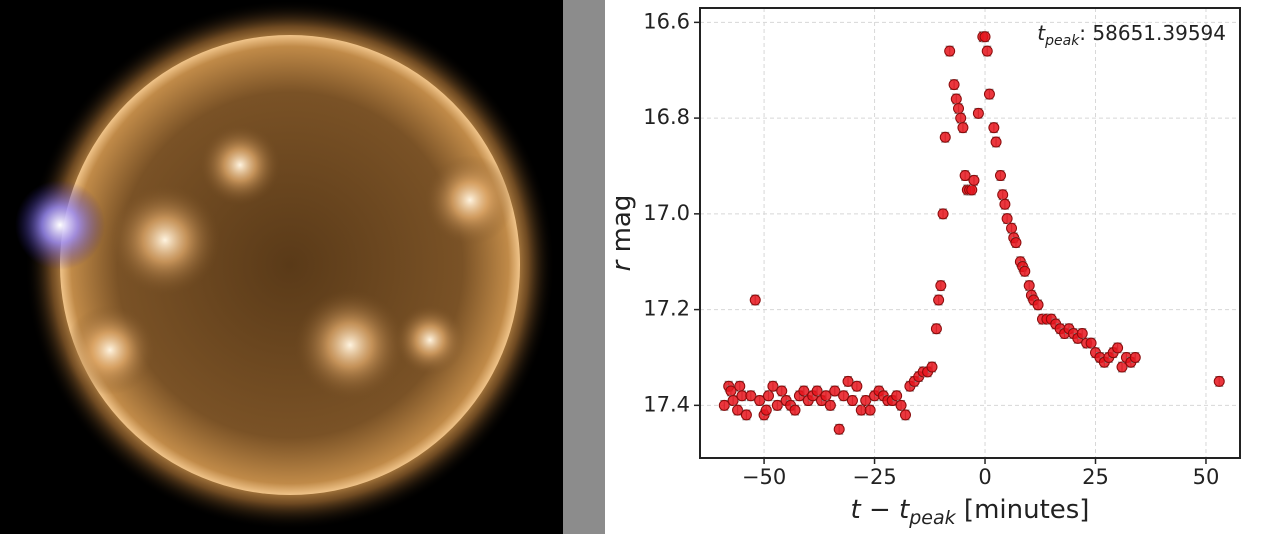 This screenshot has height=534, width=1280. I want to click on x-axis-label: t − tpeak [minutes], so click(970, 512).